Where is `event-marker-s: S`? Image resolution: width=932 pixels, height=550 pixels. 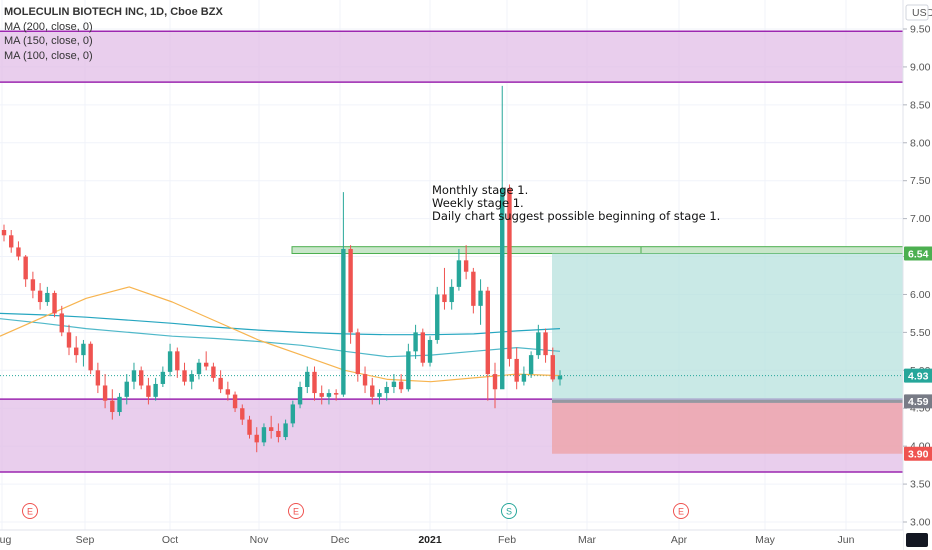
event-marker-s: S is located at coordinates (509, 511).